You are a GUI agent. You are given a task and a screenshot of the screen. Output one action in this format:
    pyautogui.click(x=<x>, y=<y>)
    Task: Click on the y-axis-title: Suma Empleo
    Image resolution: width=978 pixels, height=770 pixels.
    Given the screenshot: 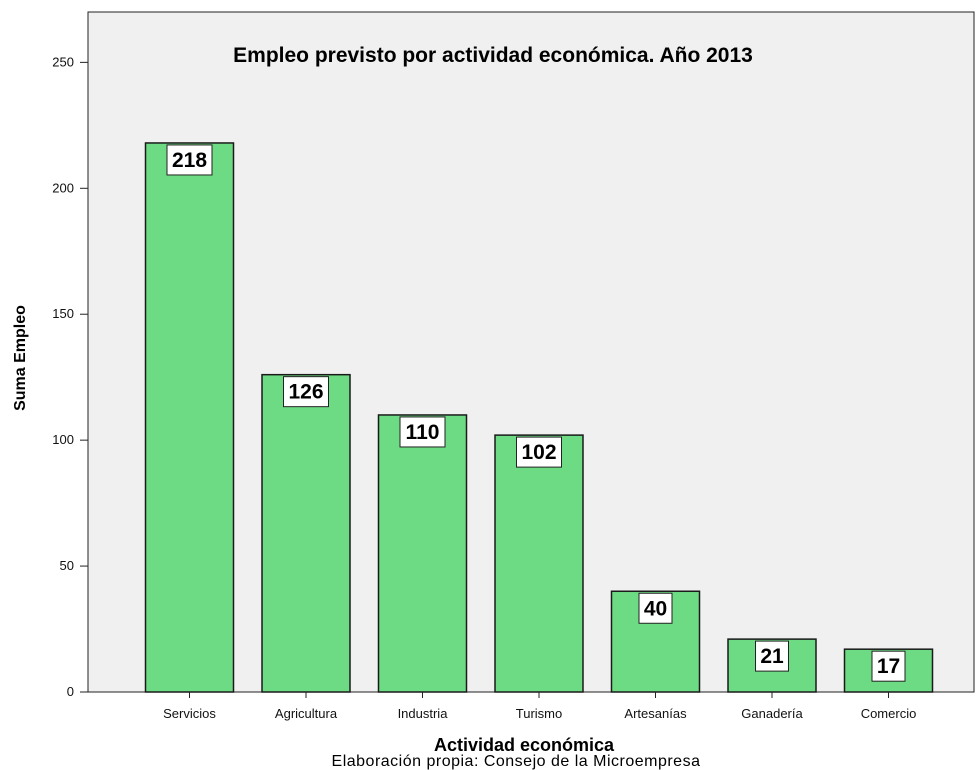 What is the action you would take?
    pyautogui.click(x=20, y=358)
    